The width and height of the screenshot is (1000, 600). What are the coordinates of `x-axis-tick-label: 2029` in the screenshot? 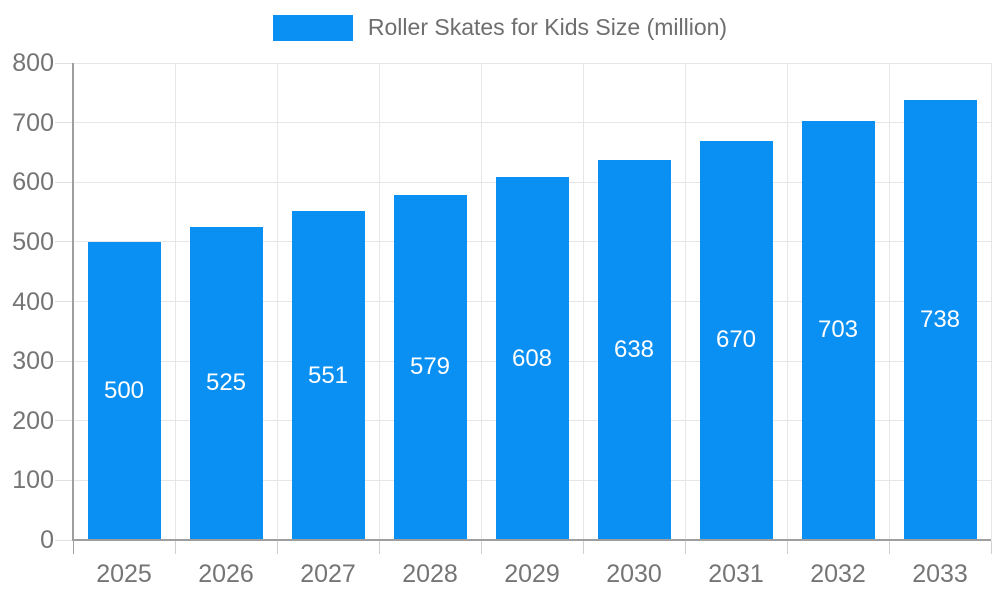 It's located at (532, 574).